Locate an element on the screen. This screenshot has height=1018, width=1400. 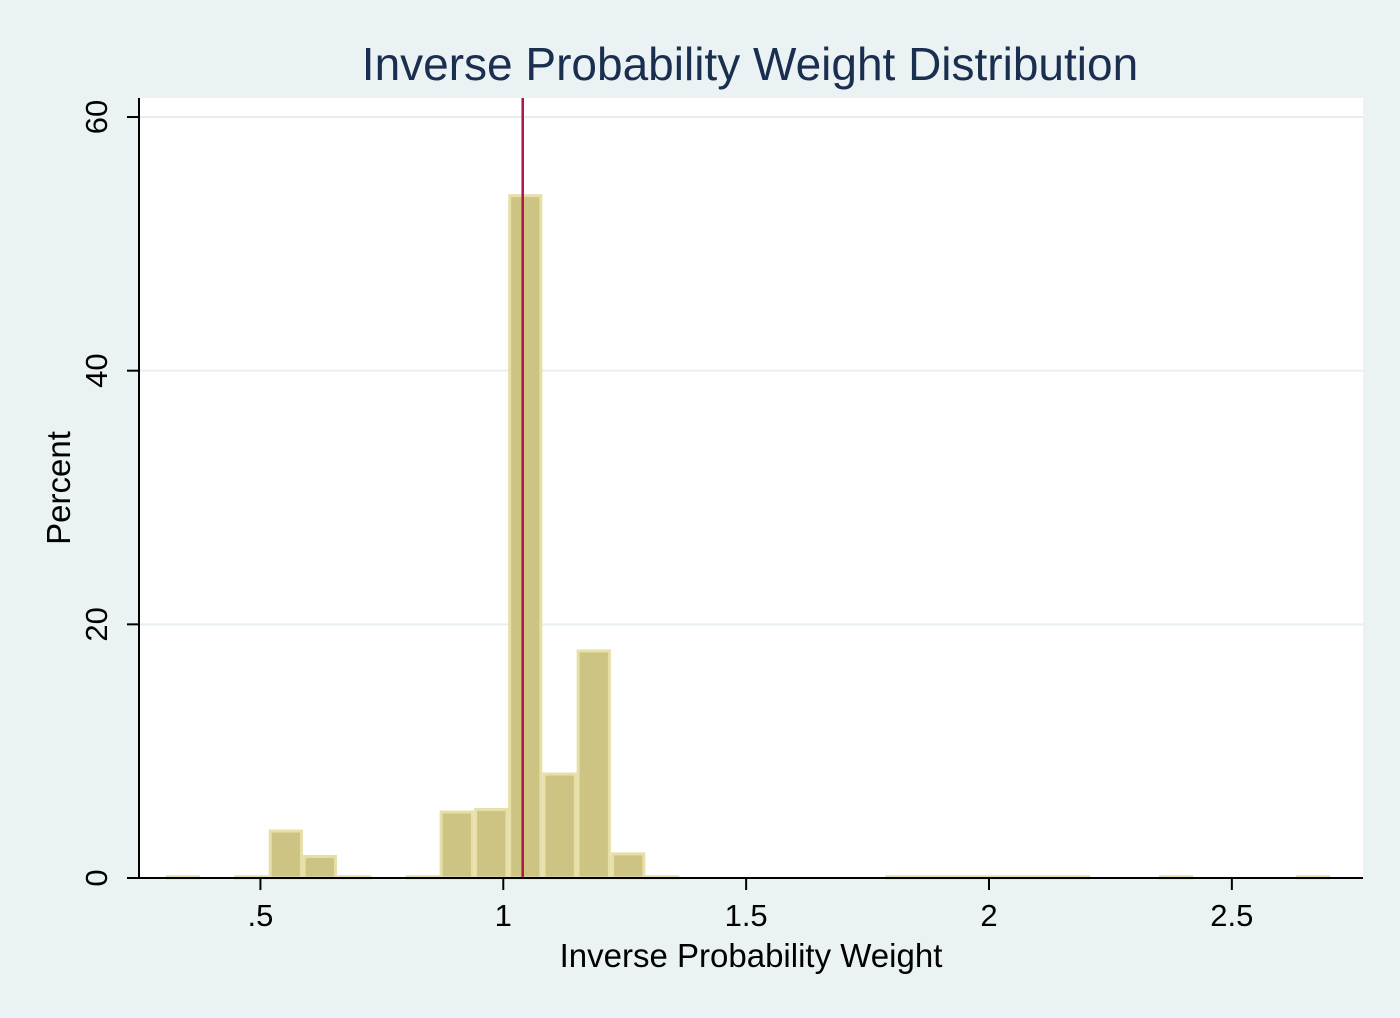
y-tick-label: 20 is located at coordinates (96, 624).